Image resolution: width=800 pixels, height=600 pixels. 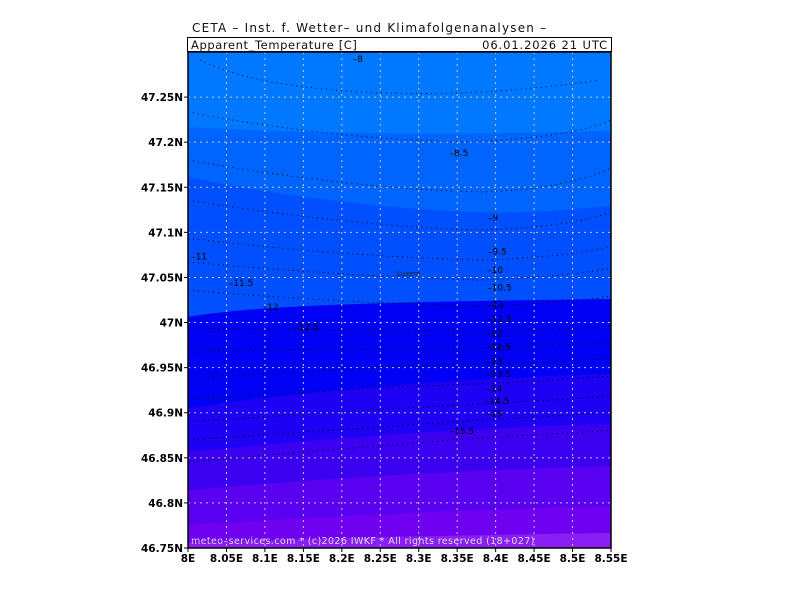 What do you see at coordinates (165, 504) in the screenshot?
I see `lat-tick-label: 46.8N` at bounding box center [165, 504].